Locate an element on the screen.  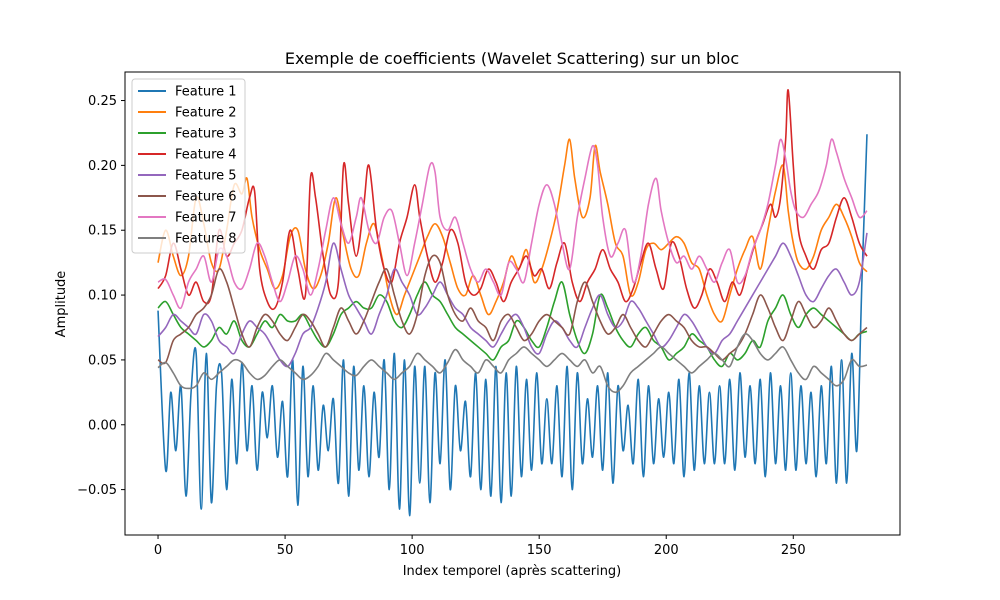
y-tick-label: −0.05 is located at coordinates (97, 490).